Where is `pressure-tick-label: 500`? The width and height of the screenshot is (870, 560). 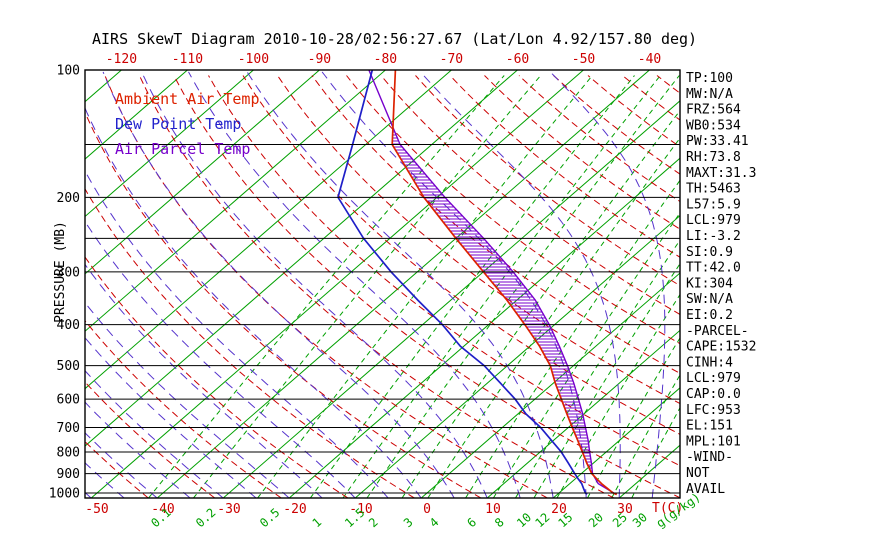 pressure-tick-label: 500 is located at coordinates (68, 366).